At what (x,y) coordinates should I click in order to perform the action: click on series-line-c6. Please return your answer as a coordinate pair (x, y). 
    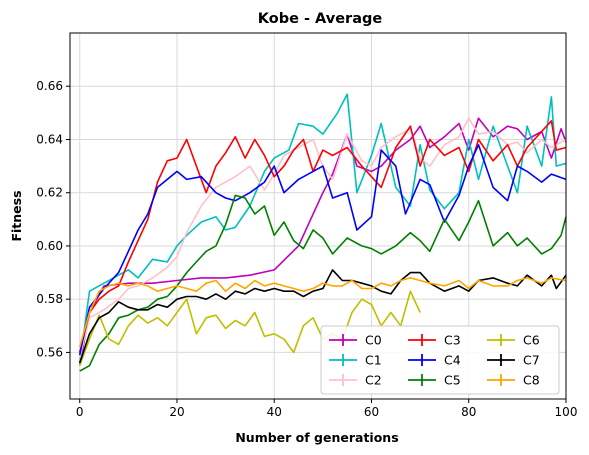
    Looking at the image, I should click on (249, 328).